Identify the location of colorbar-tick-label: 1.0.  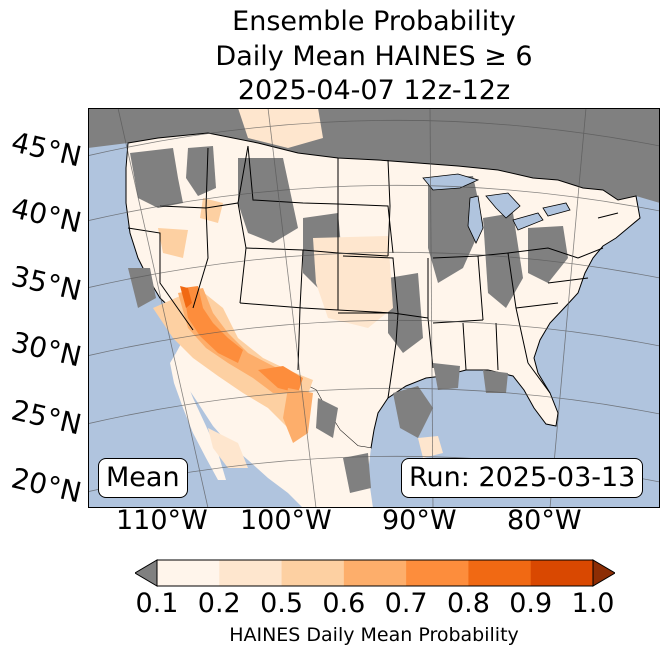
(593, 603).